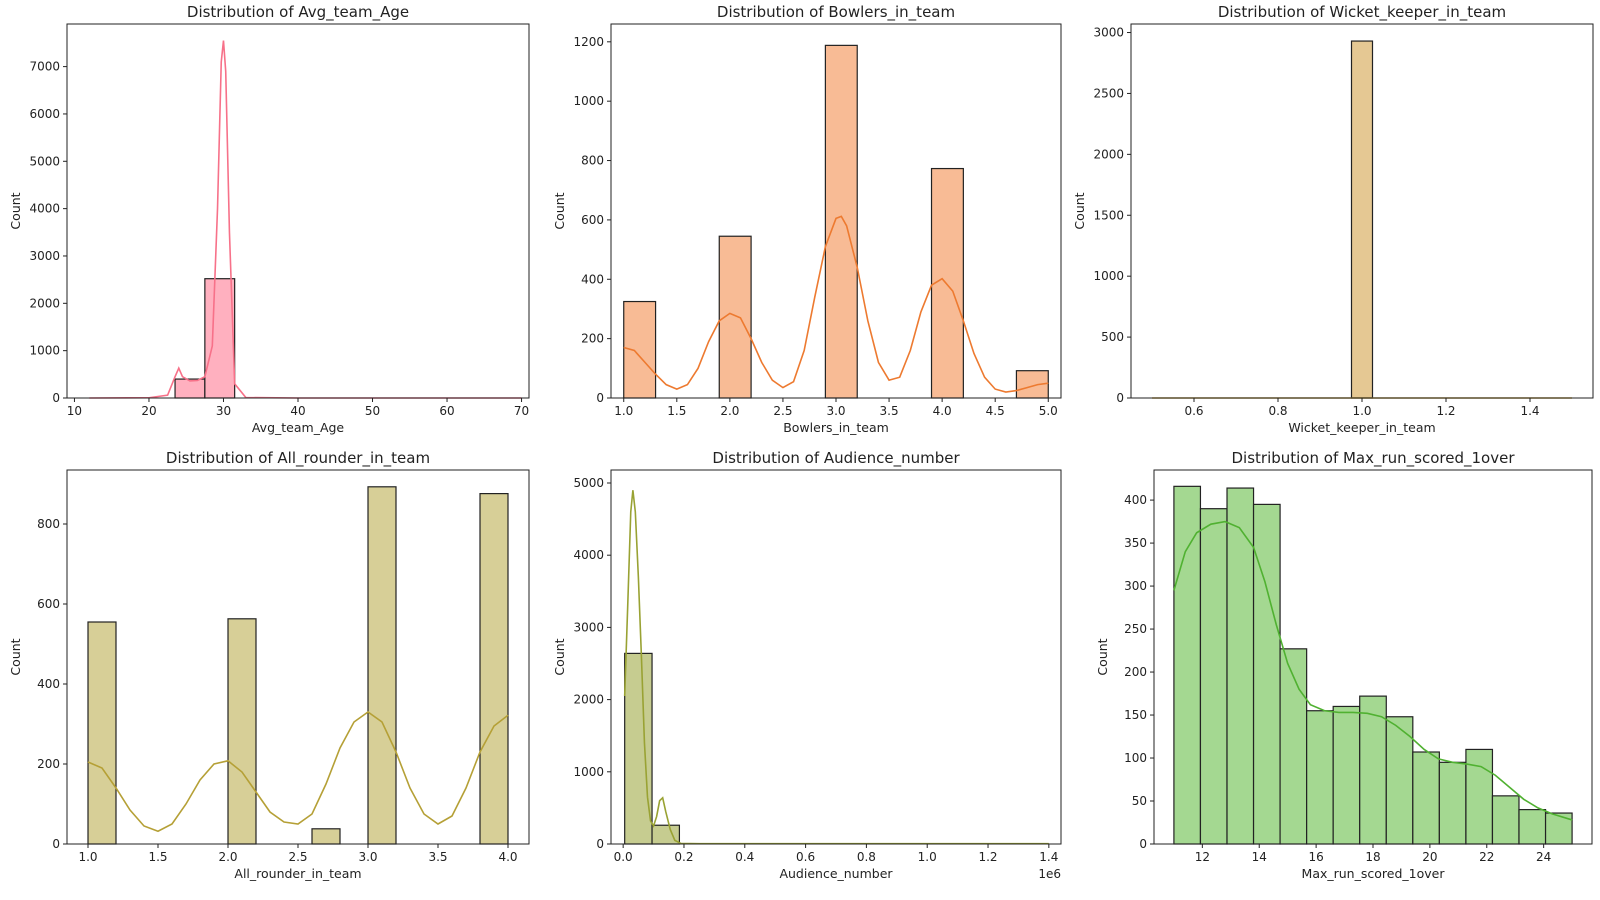 This screenshot has height=900, width=1600. I want to click on chart-title: Distribution of Wicket_keeper_in_team, so click(1362, 12).